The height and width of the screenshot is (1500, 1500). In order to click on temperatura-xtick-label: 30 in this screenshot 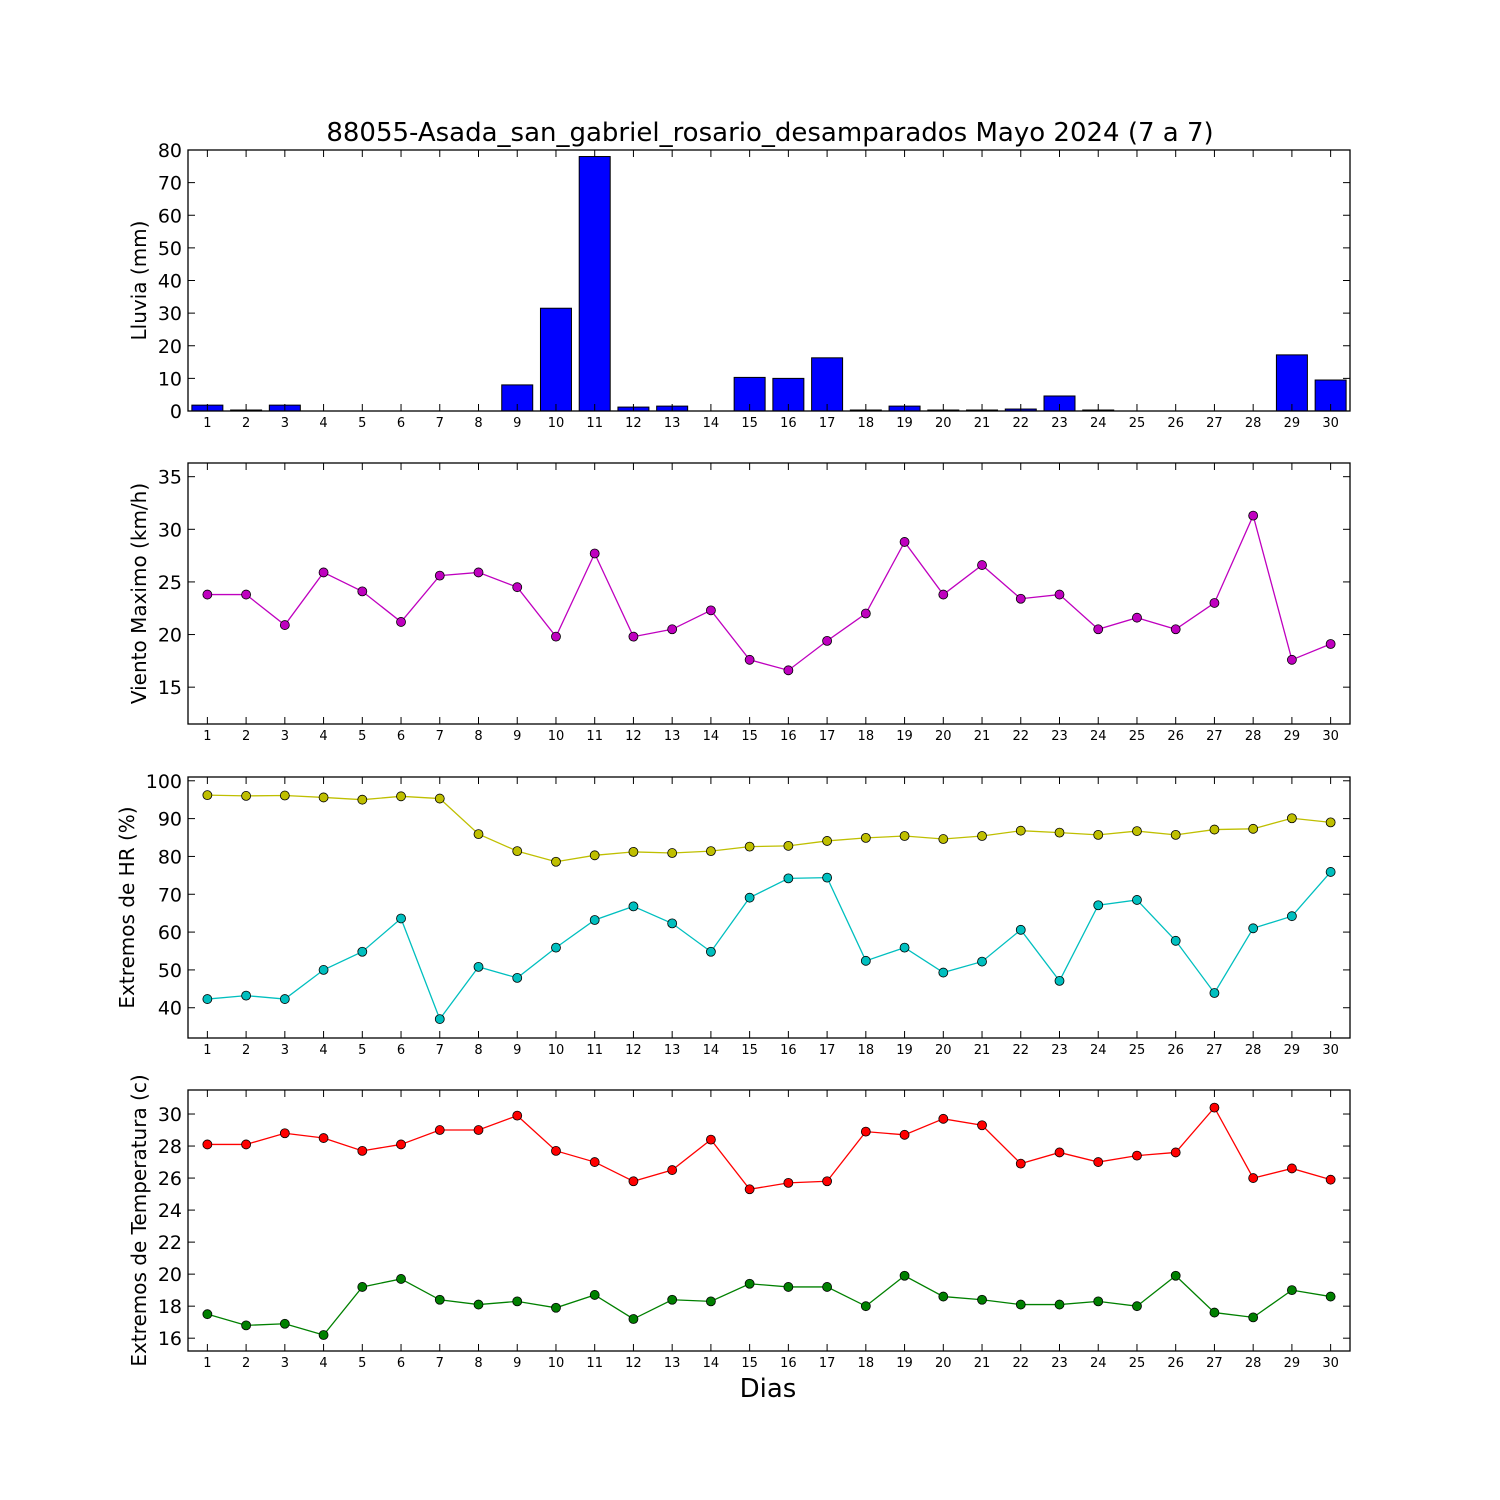, I will do `click(1330, 1363)`.